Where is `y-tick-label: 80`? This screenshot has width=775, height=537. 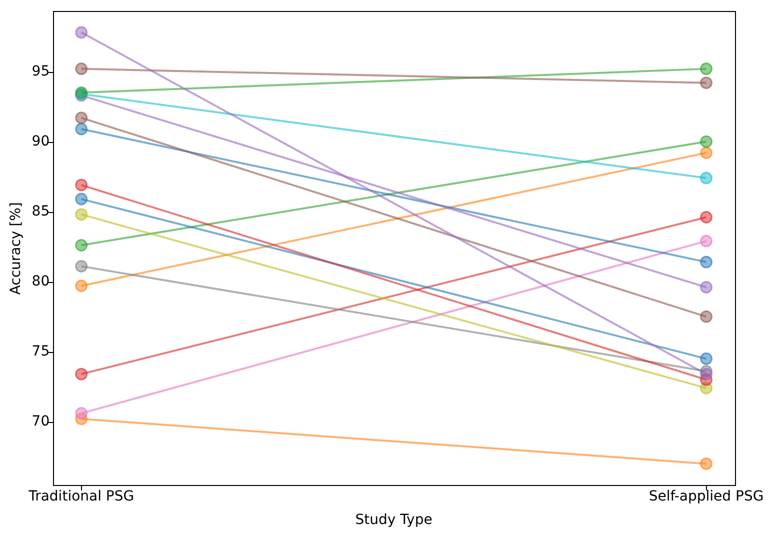
y-tick-label: 80 is located at coordinates (41, 281).